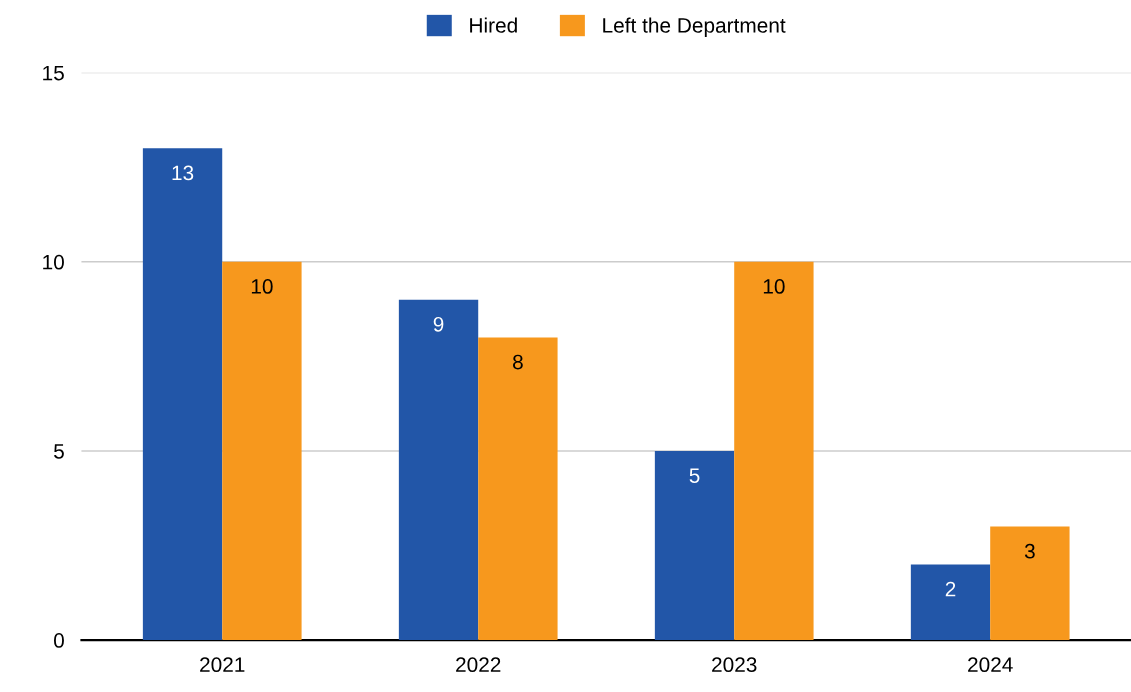 The width and height of the screenshot is (1131, 692). I want to click on data-label: 13, so click(183, 173).